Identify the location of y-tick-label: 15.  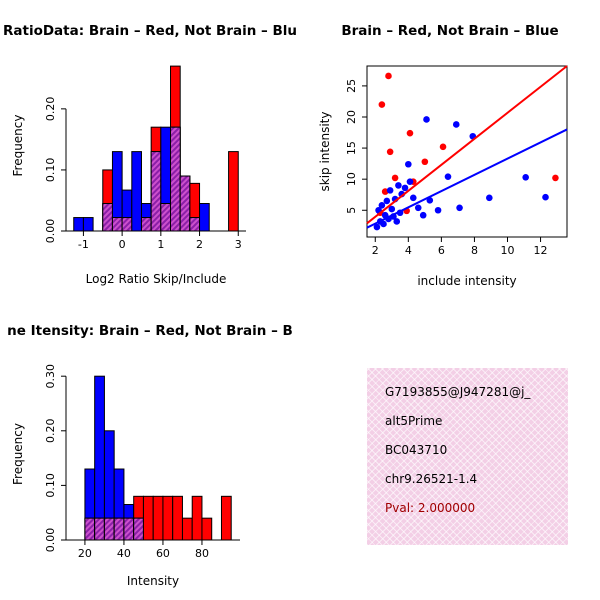
(351, 148).